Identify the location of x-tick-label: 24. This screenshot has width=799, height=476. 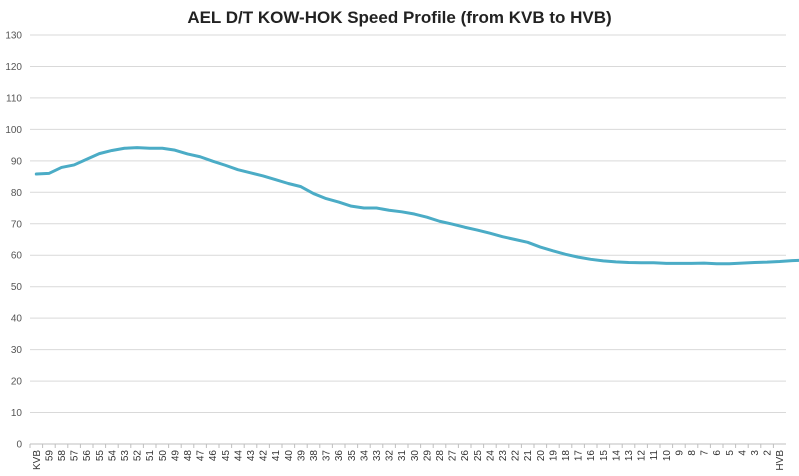
(490, 456).